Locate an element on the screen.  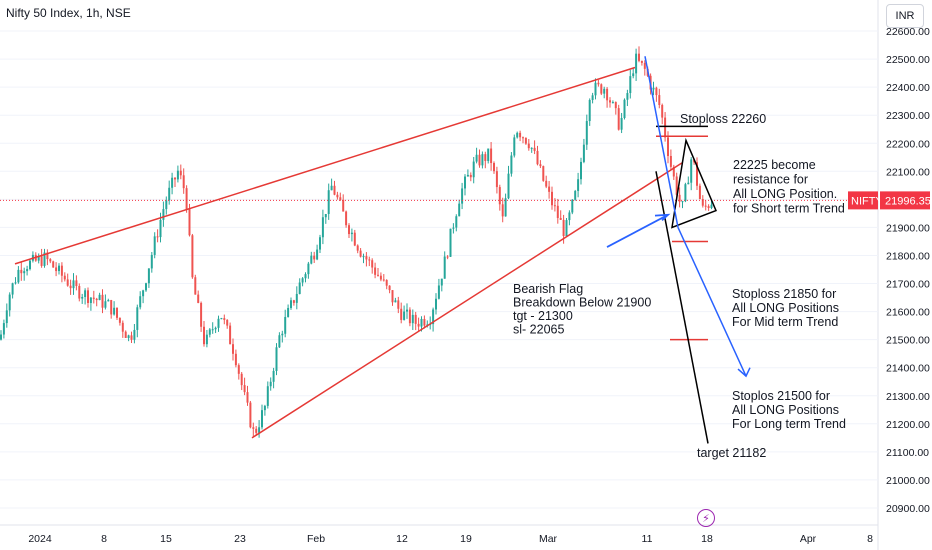
callout-arrow-head is located at coordinates (662, 217).